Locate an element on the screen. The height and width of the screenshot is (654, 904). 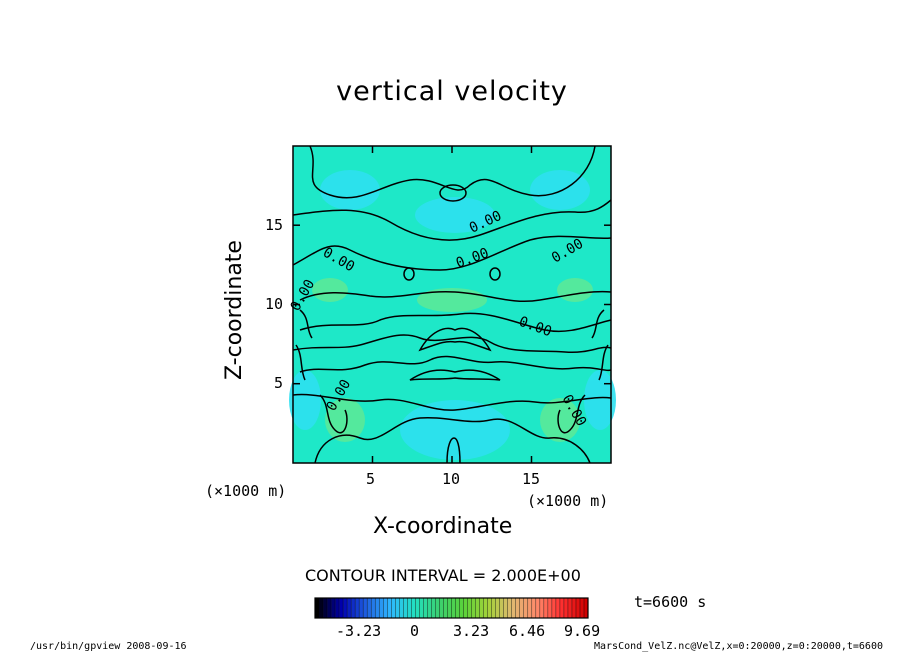
time-label: t=6600 s is located at coordinates (670, 602).